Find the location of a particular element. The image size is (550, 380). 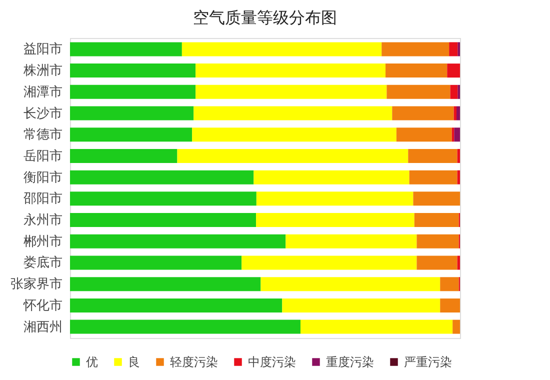

y-tick-label: 邵阳市 is located at coordinates (43, 199).